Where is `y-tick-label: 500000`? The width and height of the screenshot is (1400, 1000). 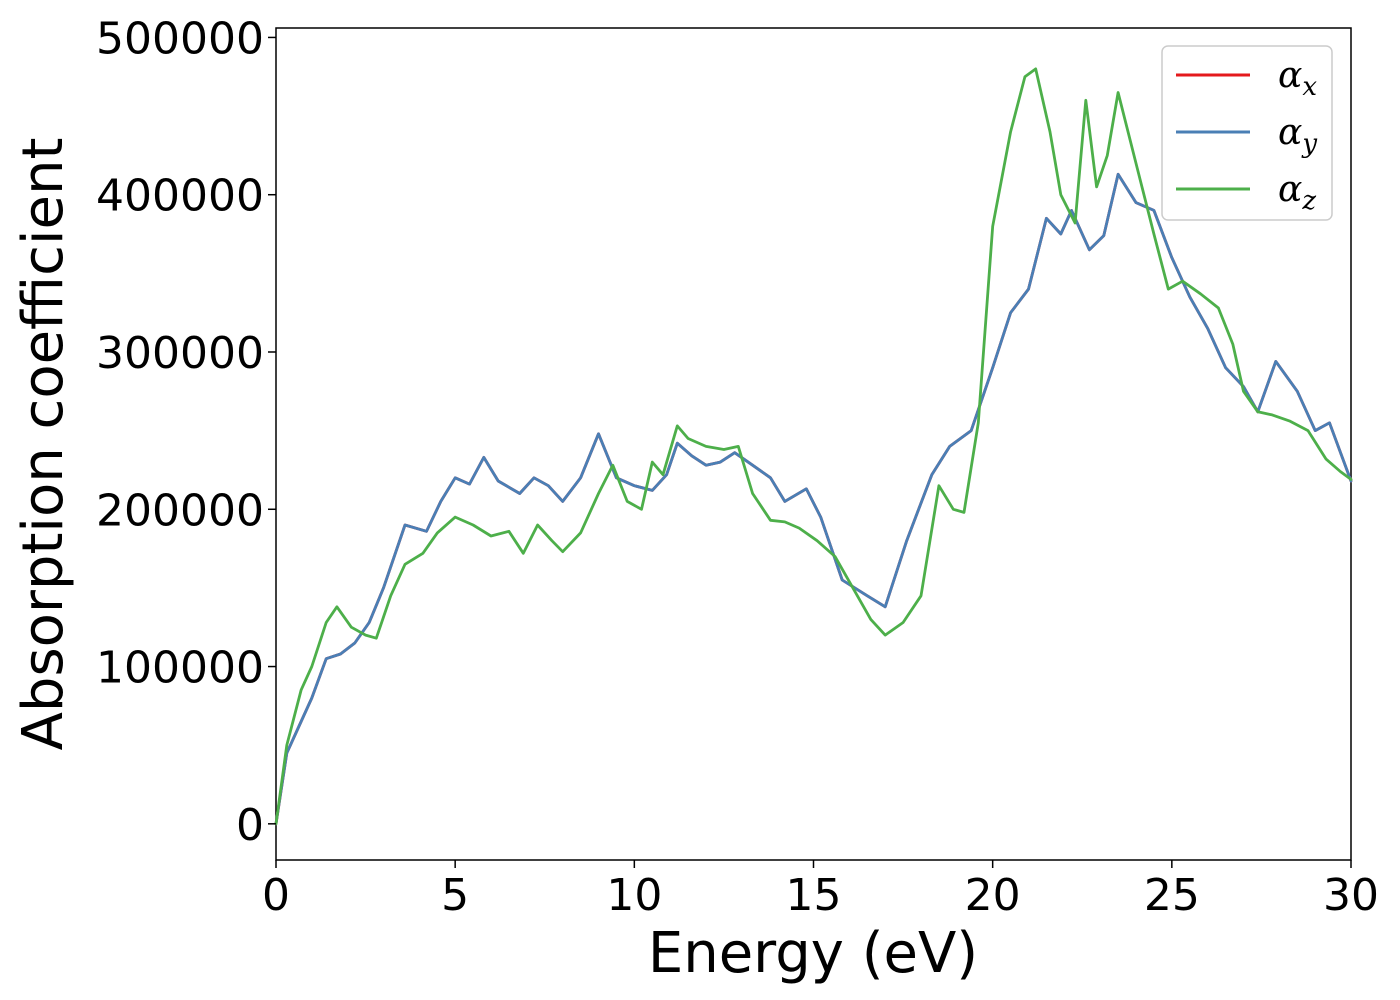
y-tick-label: 500000 is located at coordinates (180, 38).